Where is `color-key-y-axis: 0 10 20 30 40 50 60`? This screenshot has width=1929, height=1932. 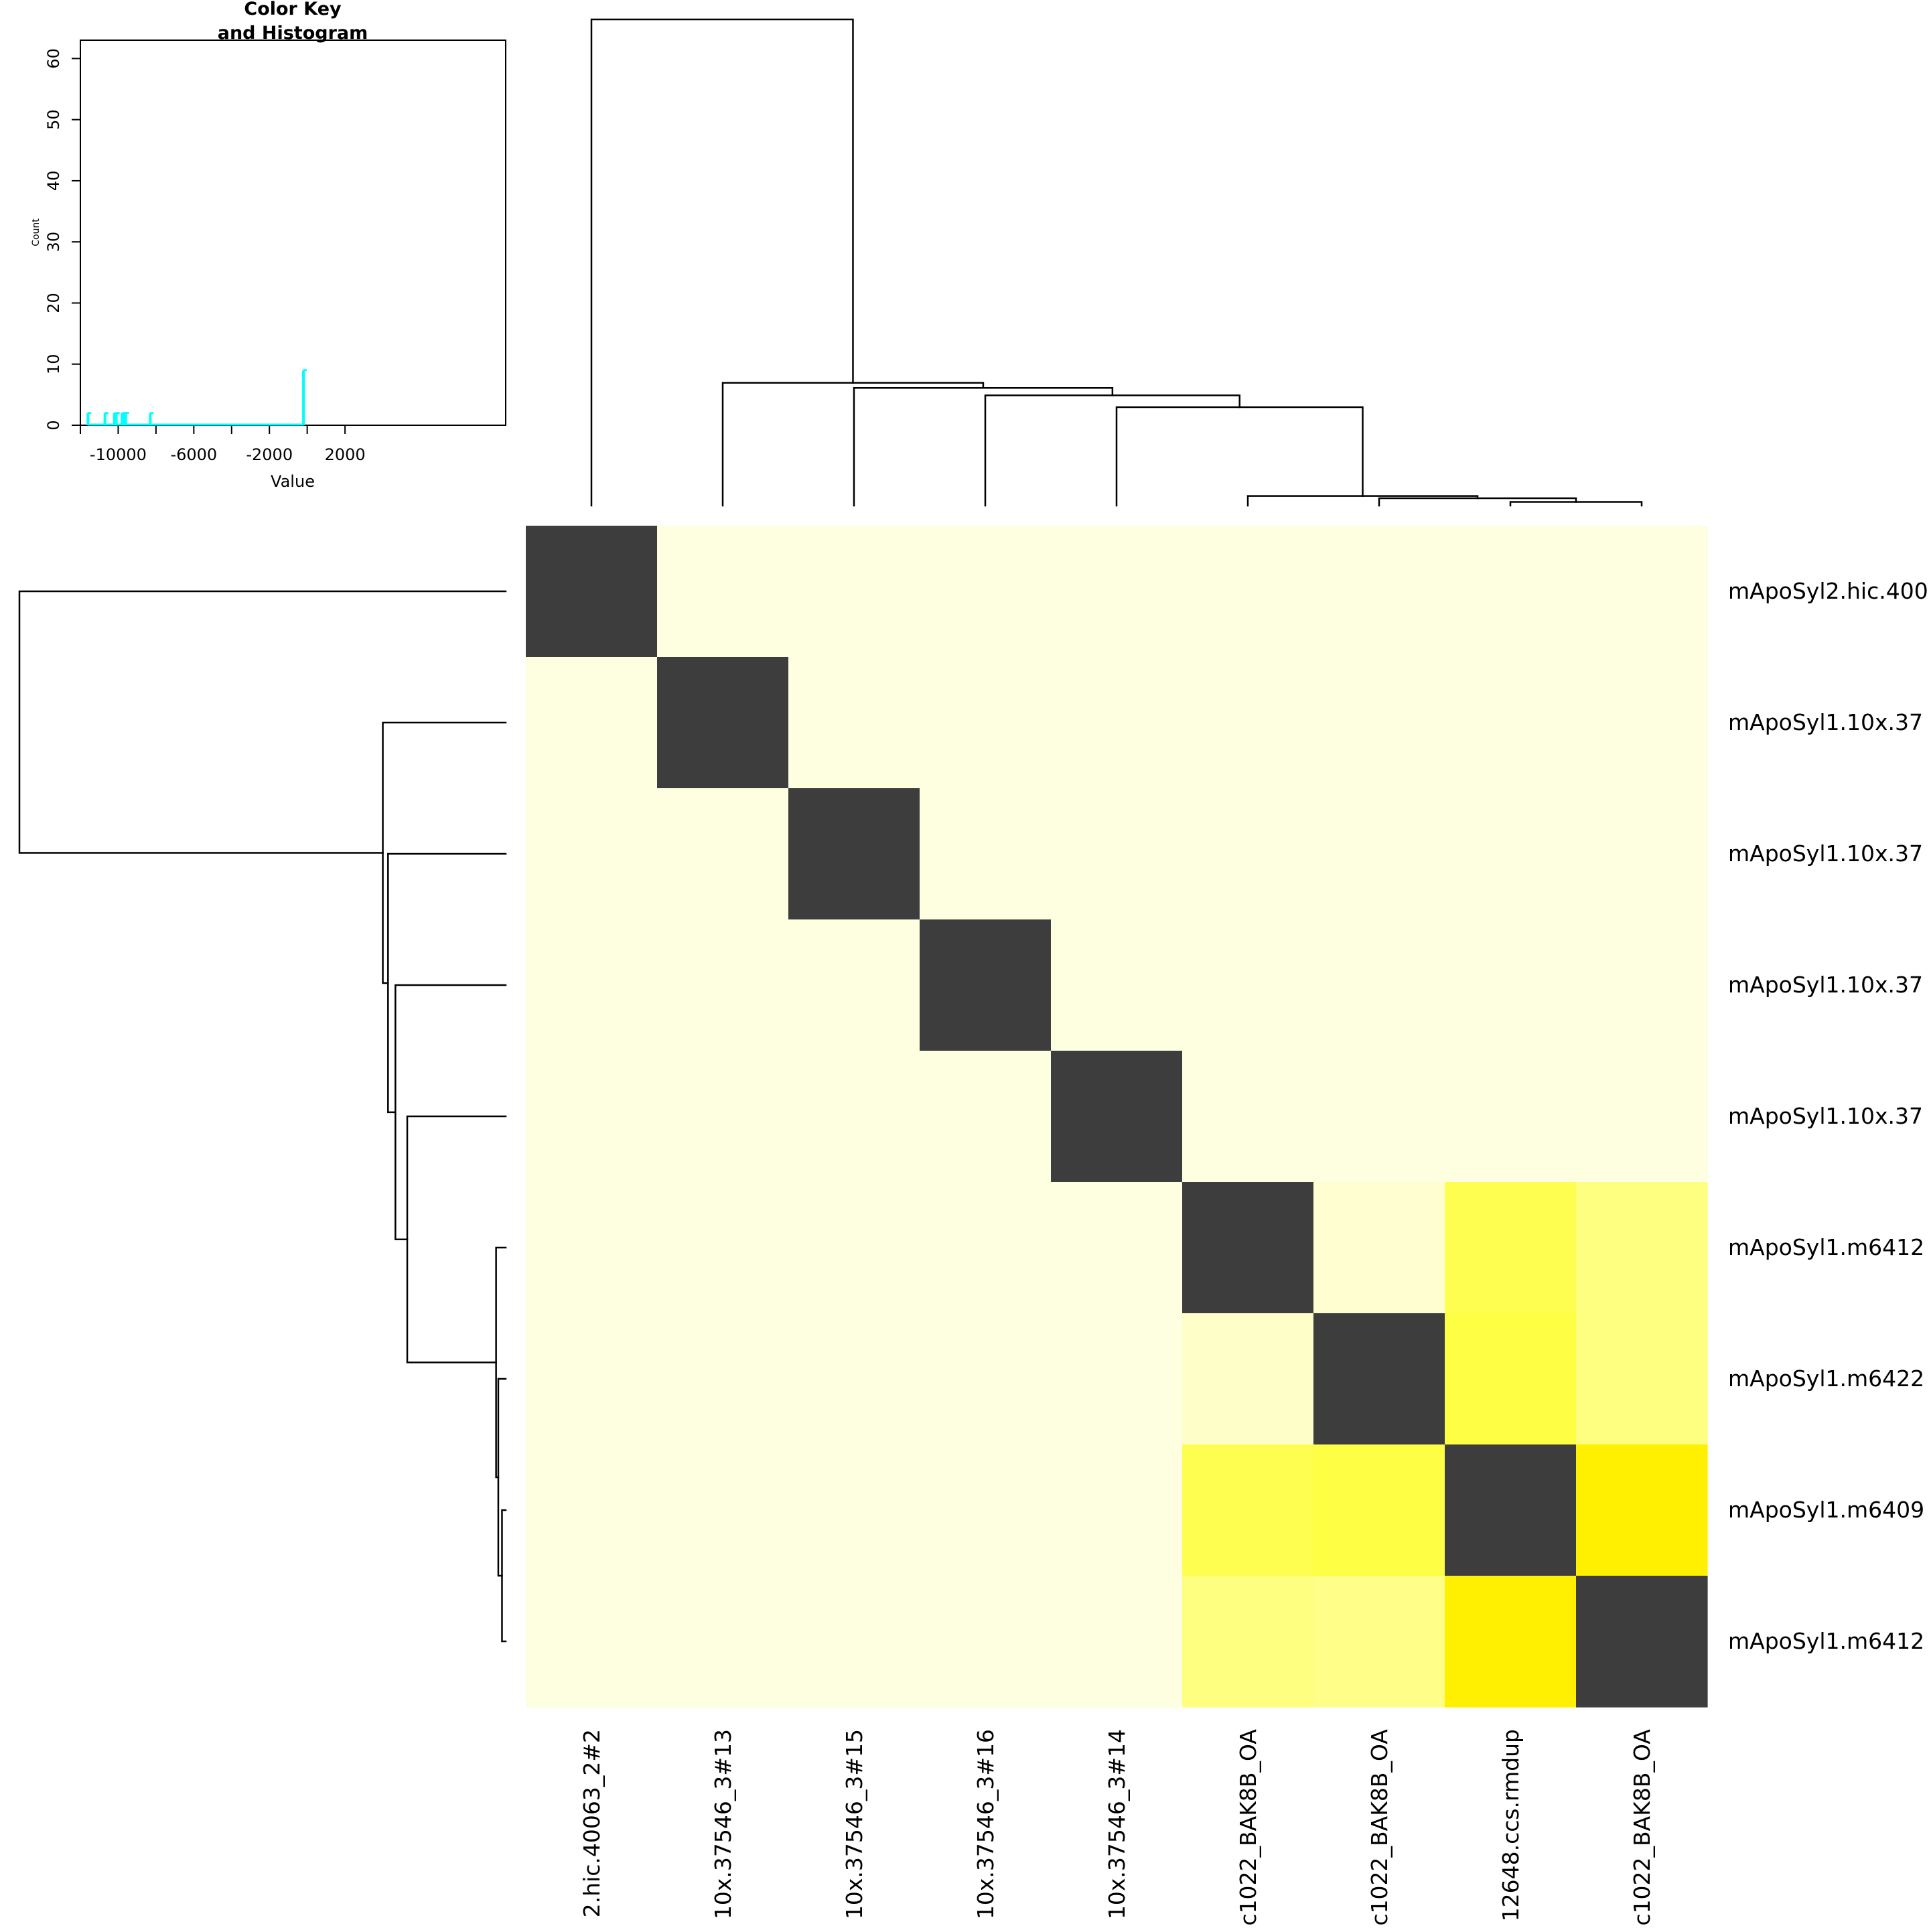 color-key-y-axis: 0 10 20 30 40 50 60 is located at coordinates (62, 239).